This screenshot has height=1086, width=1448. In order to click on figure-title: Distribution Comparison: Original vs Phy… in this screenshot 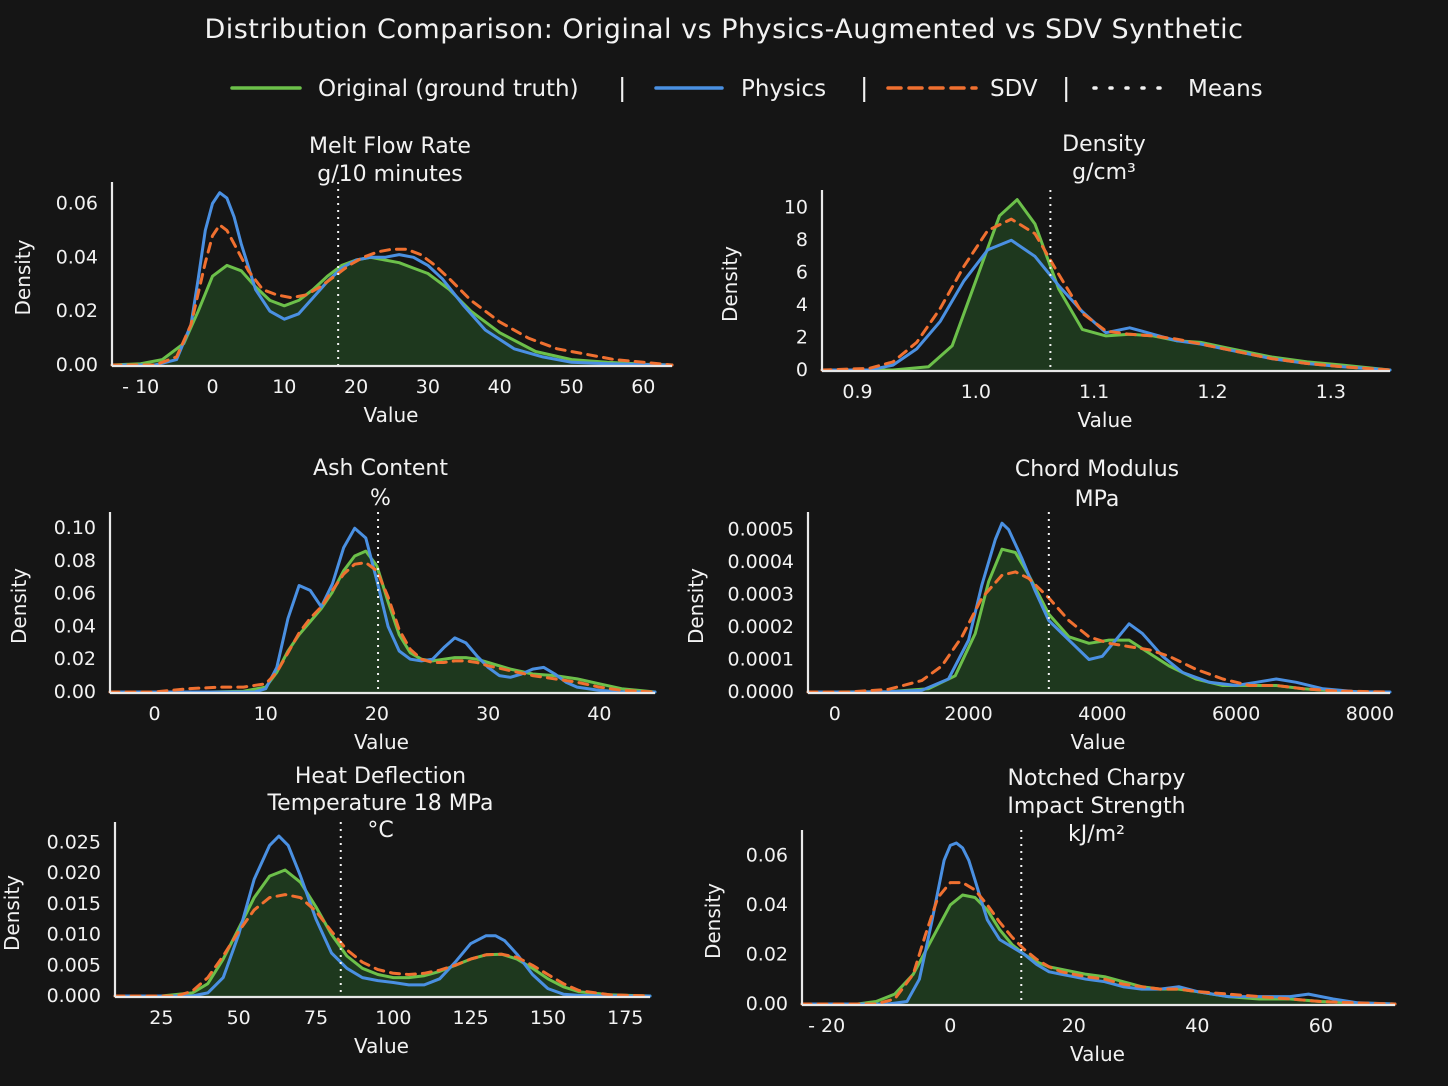, I will do `click(724, 29)`.